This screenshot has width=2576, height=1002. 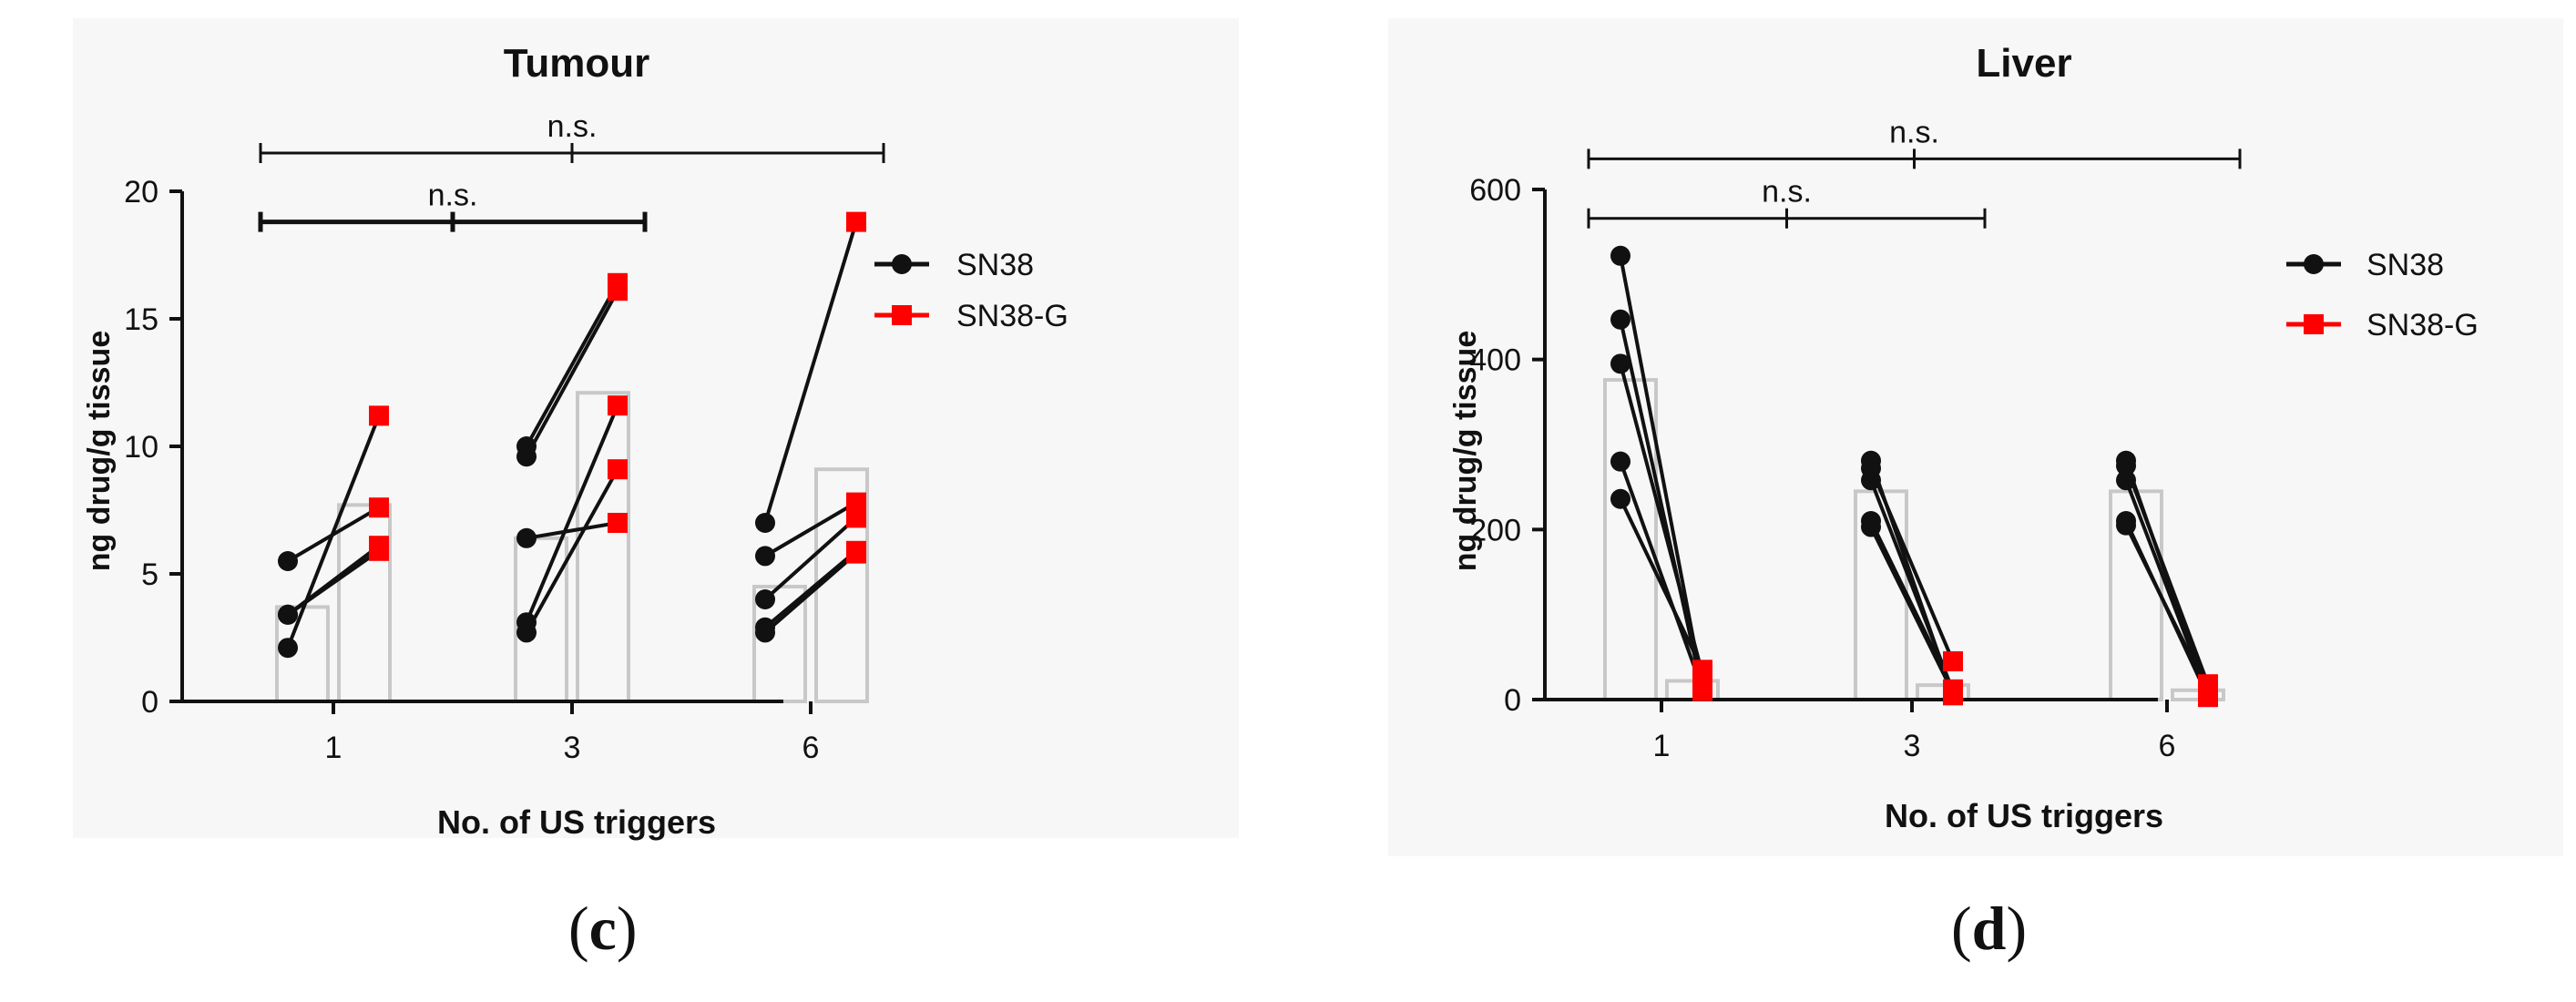 What do you see at coordinates (1495, 530) in the screenshot?
I see `y-tick-label: 200` at bounding box center [1495, 530].